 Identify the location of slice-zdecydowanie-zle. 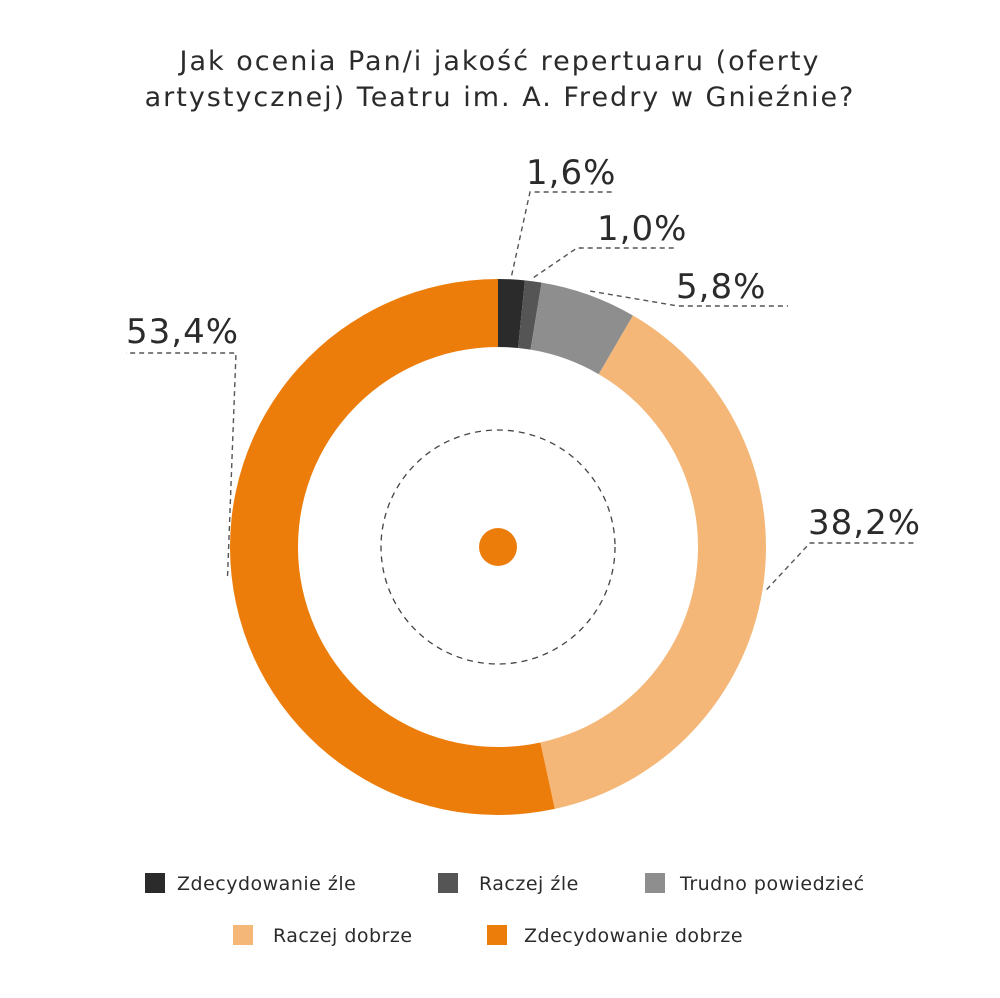
(511, 314).